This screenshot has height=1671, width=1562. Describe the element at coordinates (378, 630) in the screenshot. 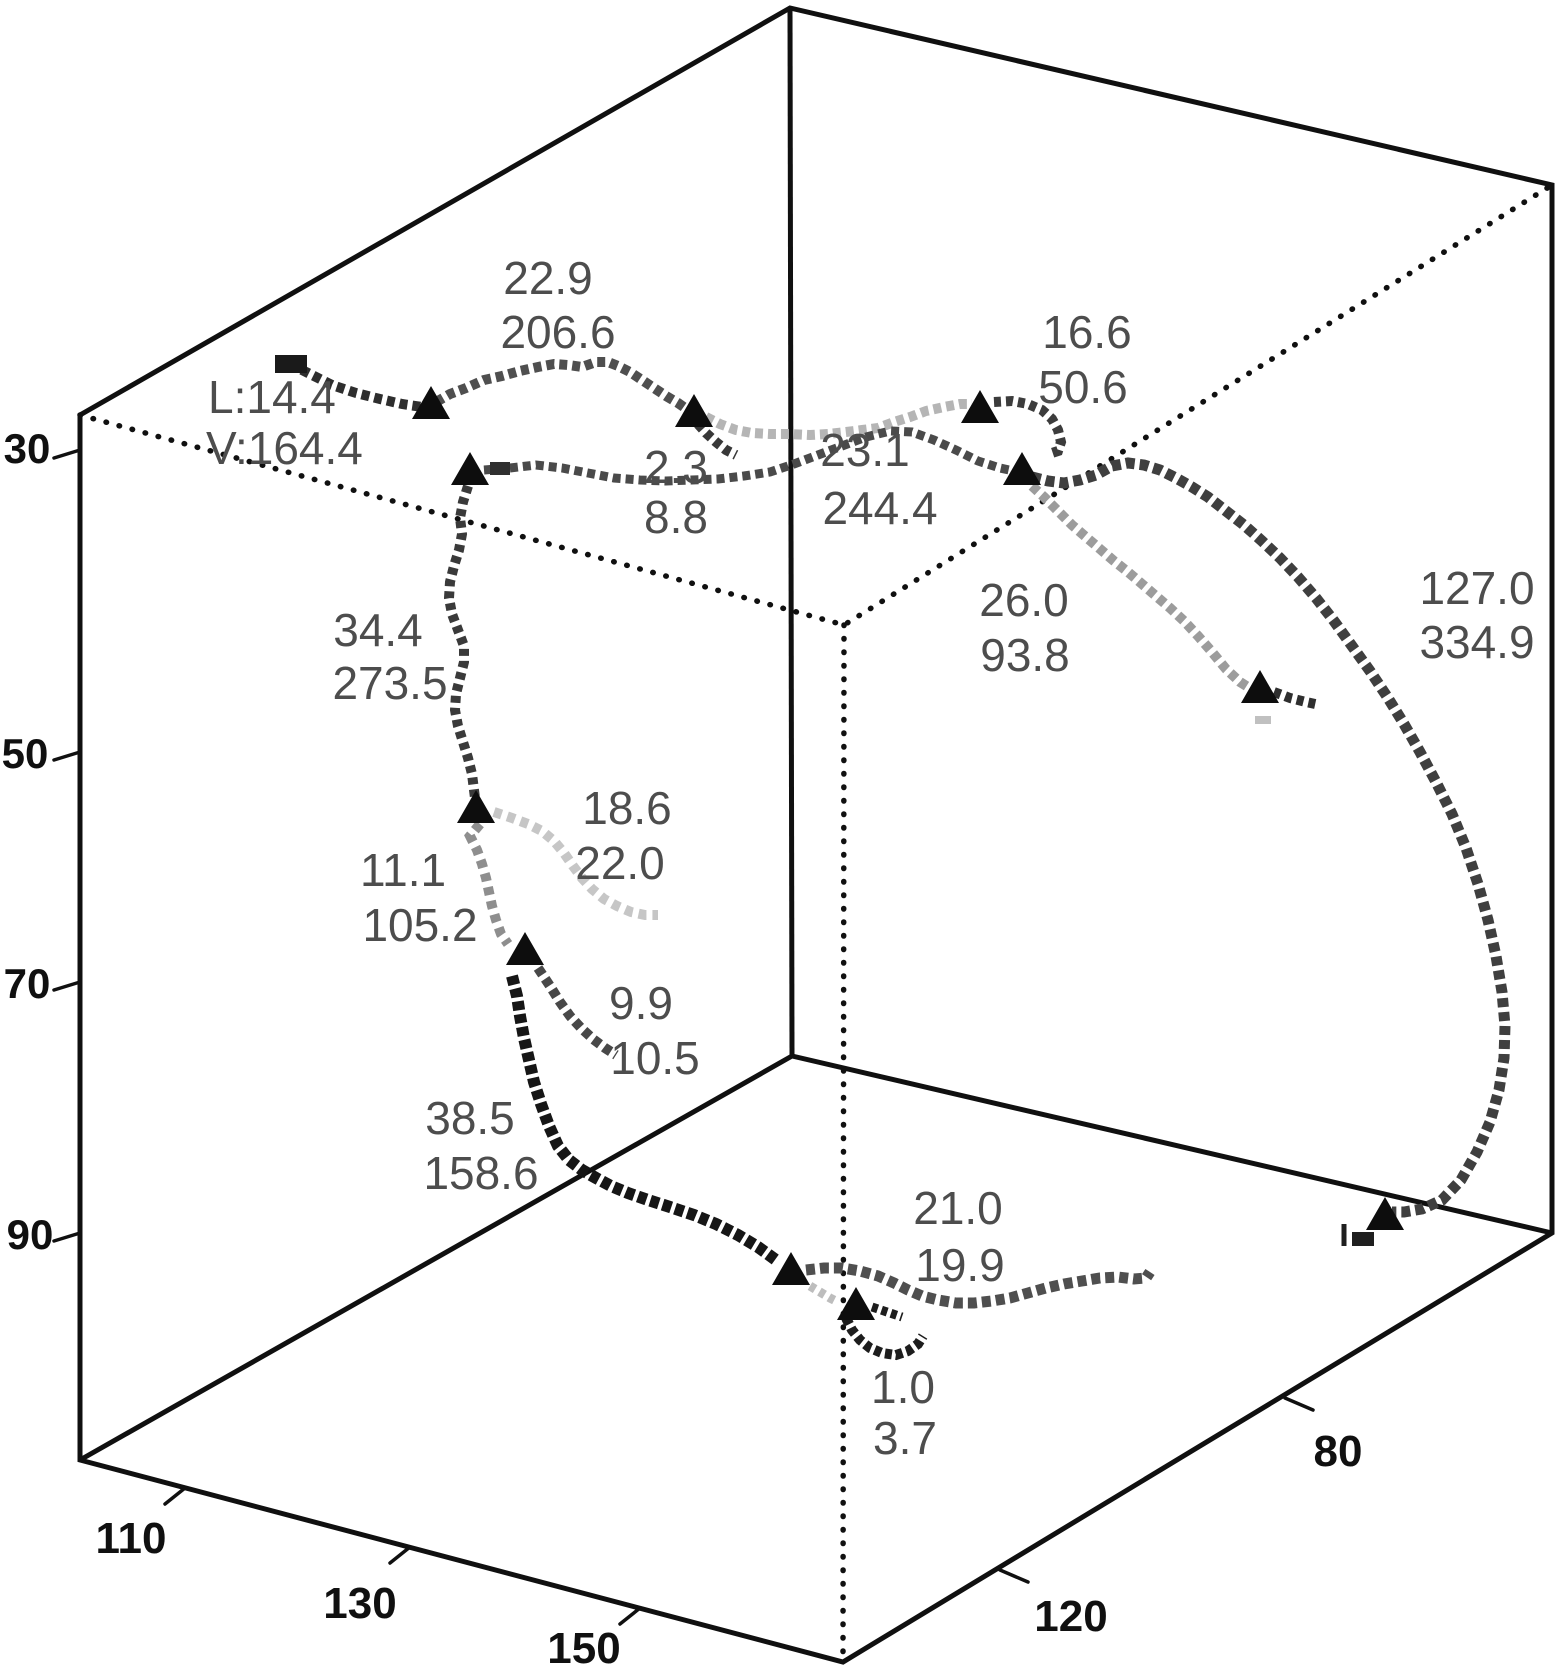

I see `annotation-value: 34.4` at that location.